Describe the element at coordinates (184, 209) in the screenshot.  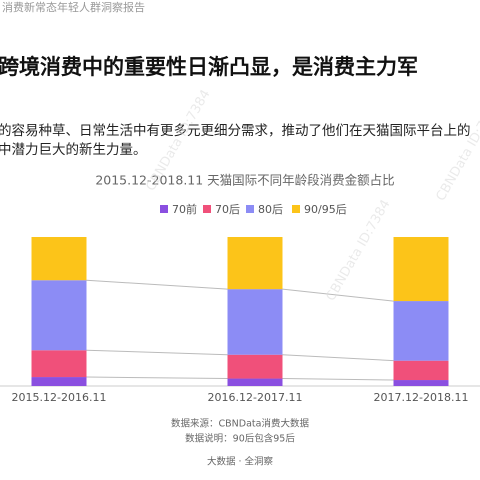
I see `legend-label: 70前` at that location.